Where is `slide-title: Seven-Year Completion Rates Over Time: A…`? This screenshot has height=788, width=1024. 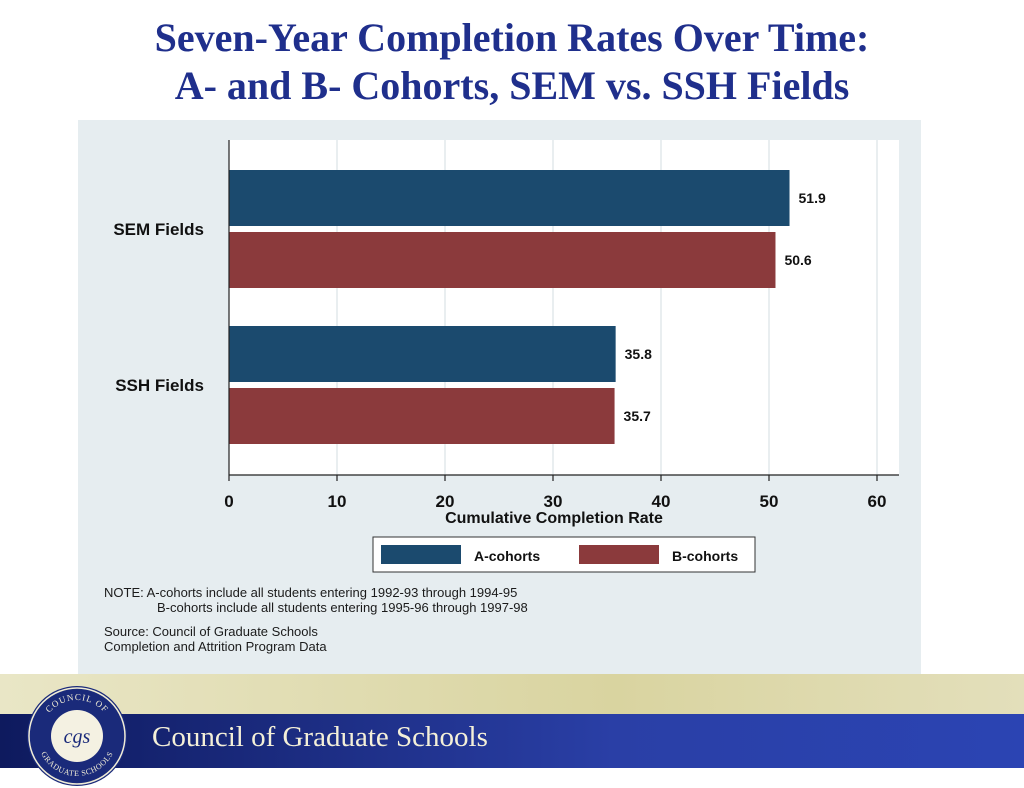
slide-title: Seven-Year Completion Rates Over Time: A… is located at coordinates (512, 62).